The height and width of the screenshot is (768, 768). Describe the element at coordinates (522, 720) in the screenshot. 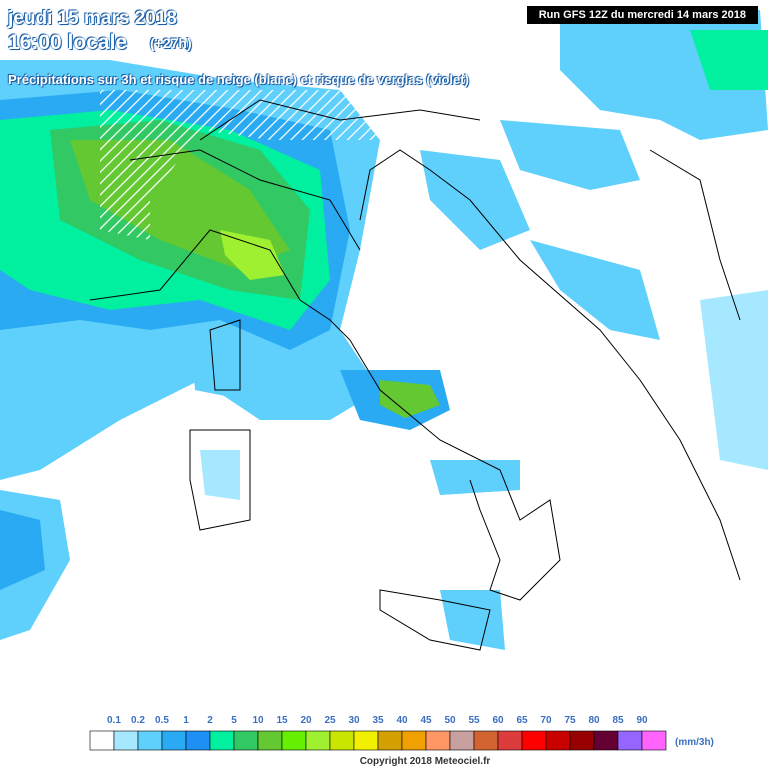

I see `legend-label: 65` at that location.